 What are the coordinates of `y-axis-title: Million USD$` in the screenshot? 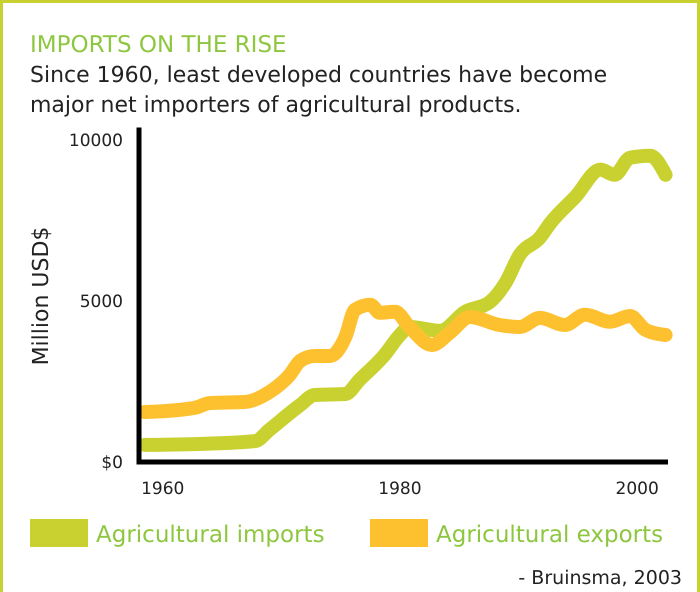 It's located at (41, 296).